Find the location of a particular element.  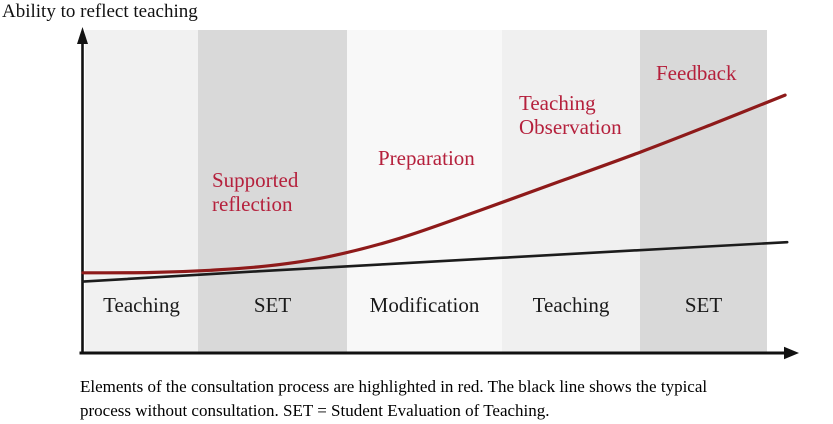

phase-label-5: SET is located at coordinates (703, 305).